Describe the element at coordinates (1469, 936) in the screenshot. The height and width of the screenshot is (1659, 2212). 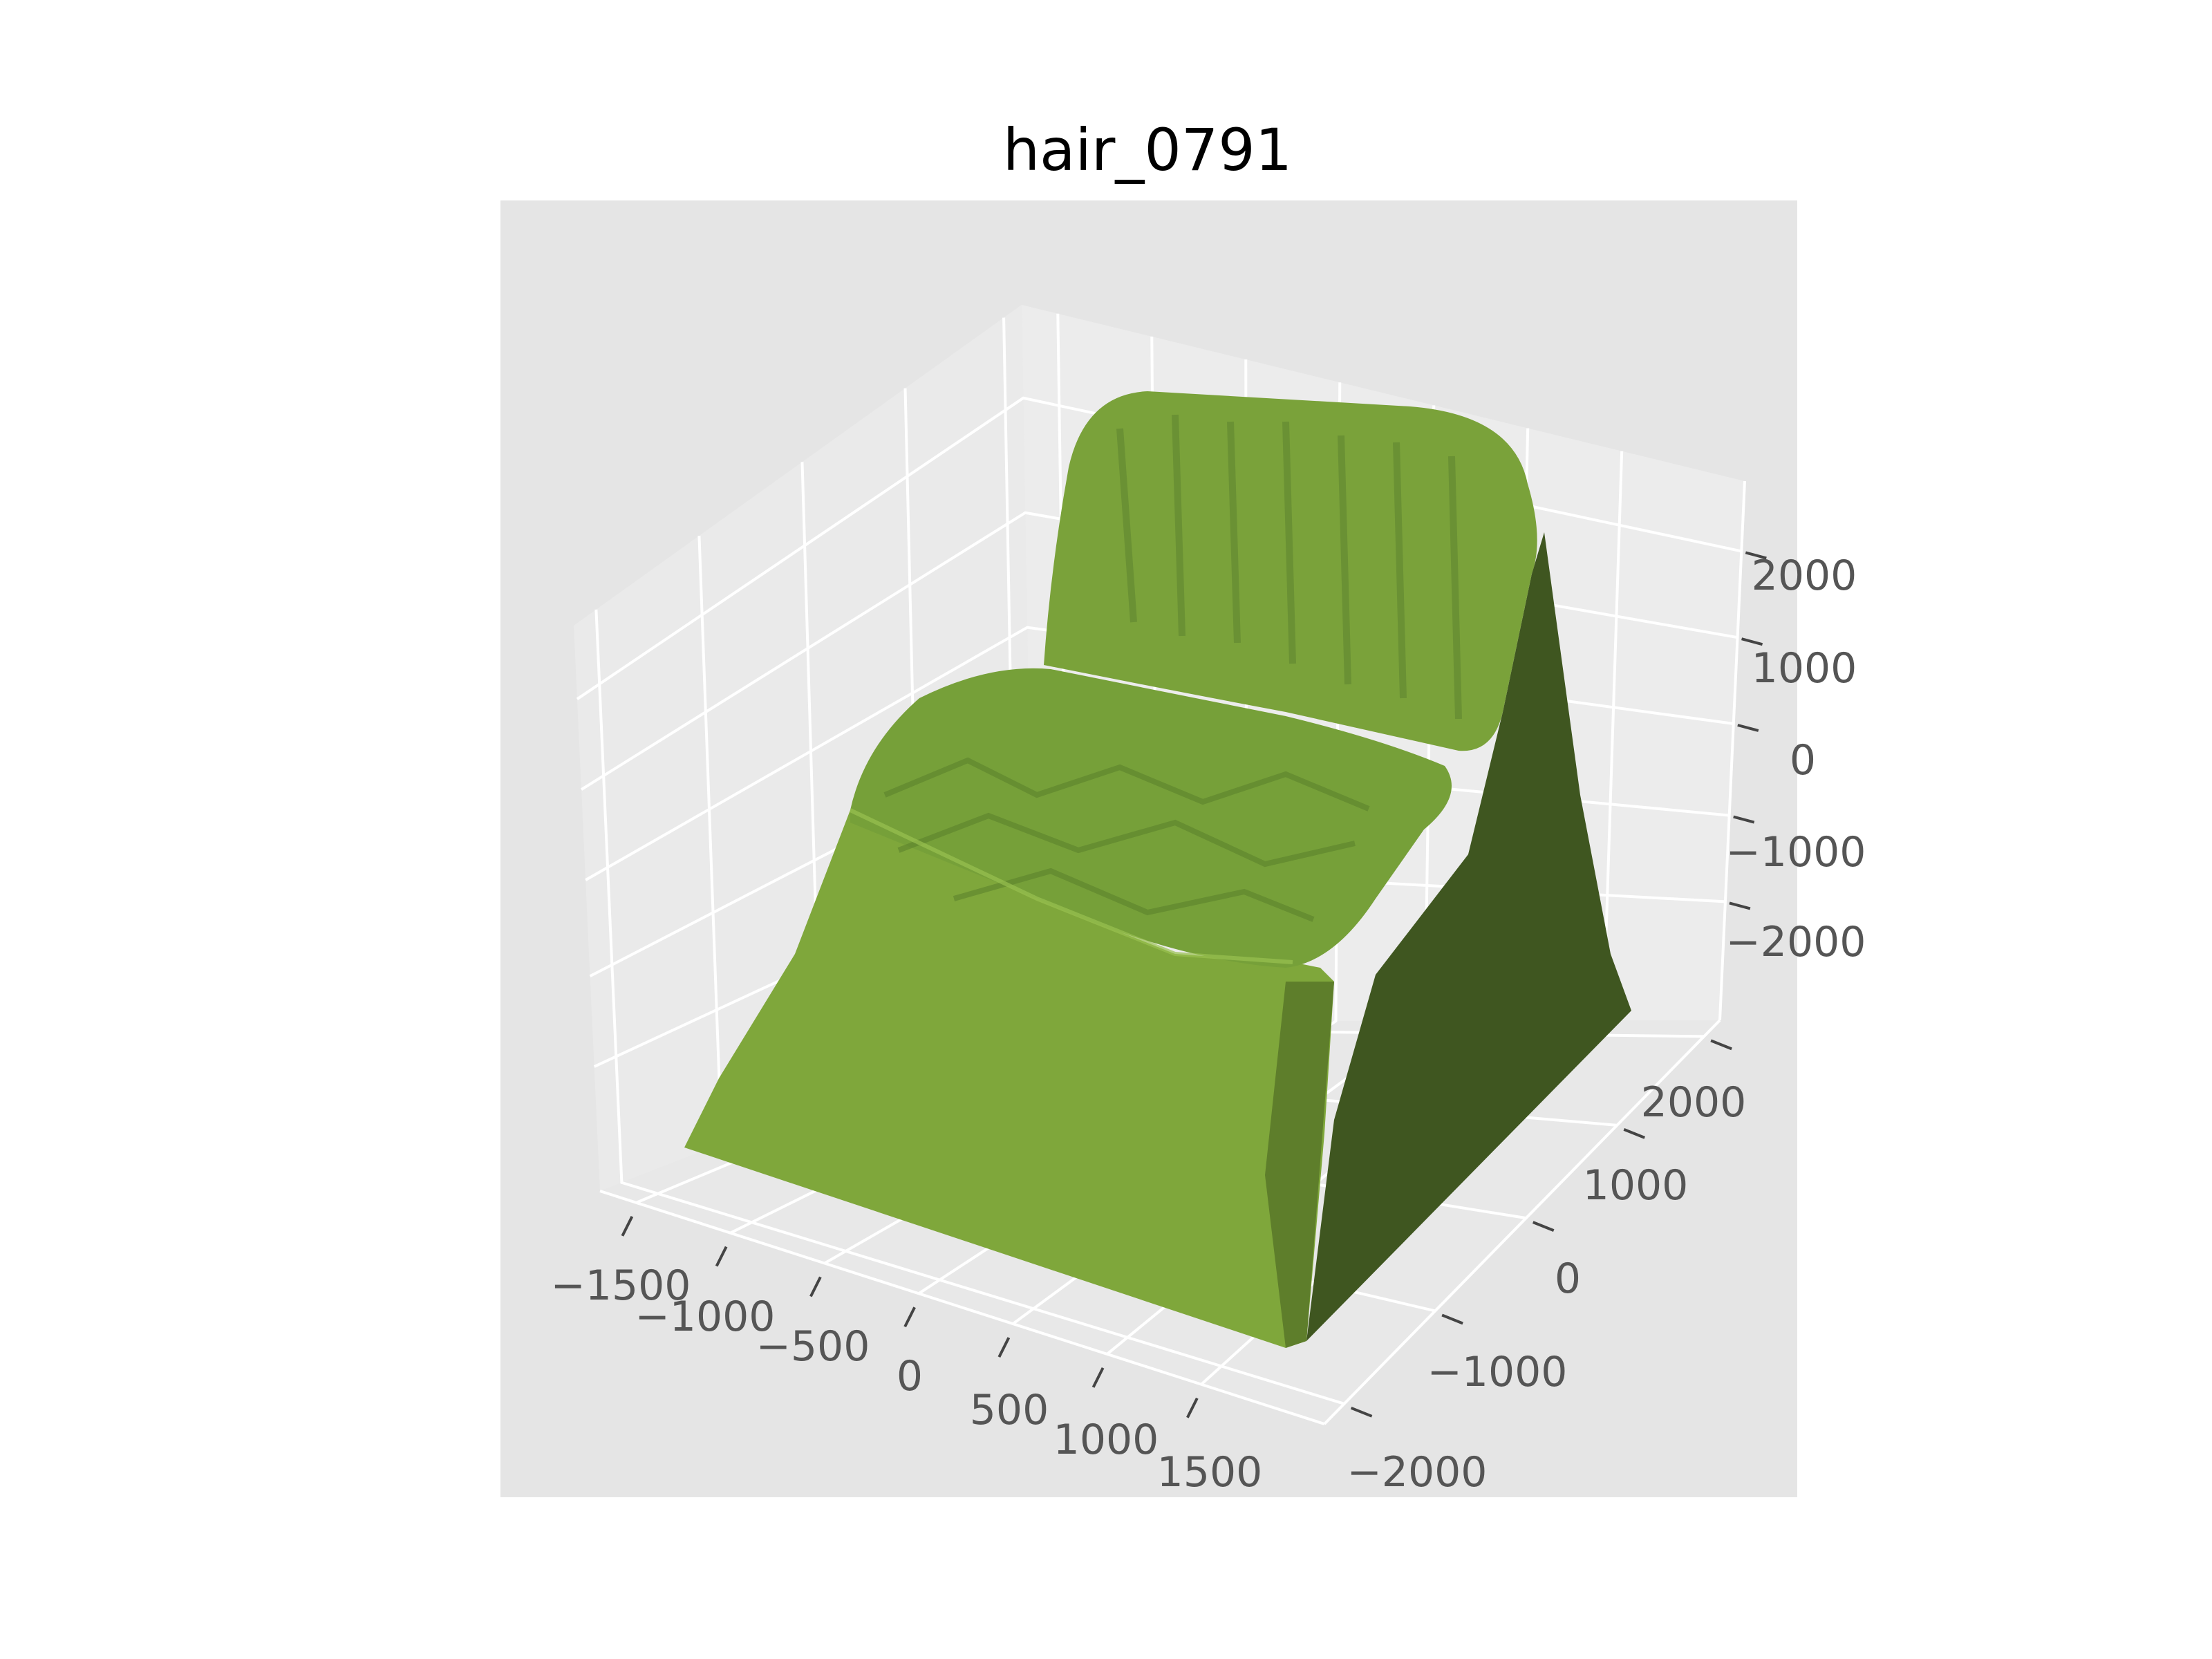
I see `mesh-right-side` at that location.